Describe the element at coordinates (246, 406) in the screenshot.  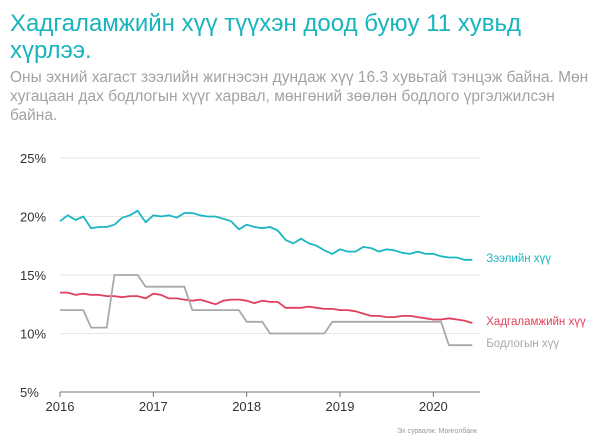
I see `x-tick-label: 2018` at that location.